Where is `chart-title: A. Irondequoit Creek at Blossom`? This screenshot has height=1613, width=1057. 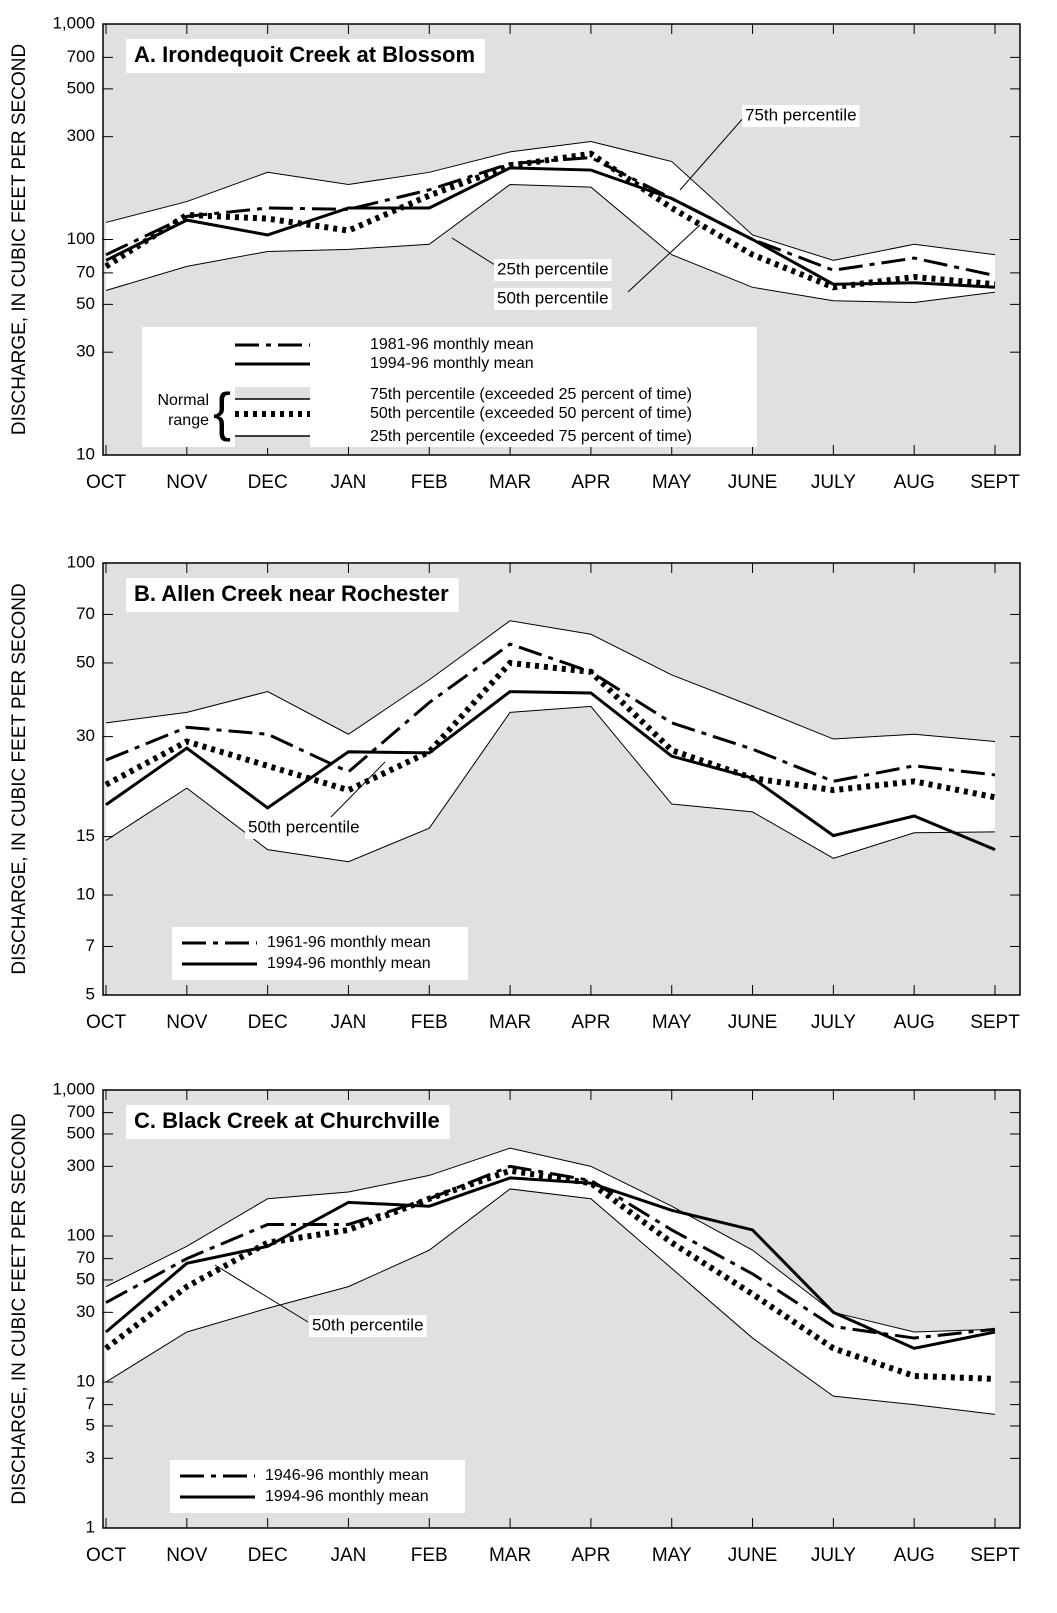
chart-title: A. Irondequoit Creek at Blossom is located at coordinates (304, 54).